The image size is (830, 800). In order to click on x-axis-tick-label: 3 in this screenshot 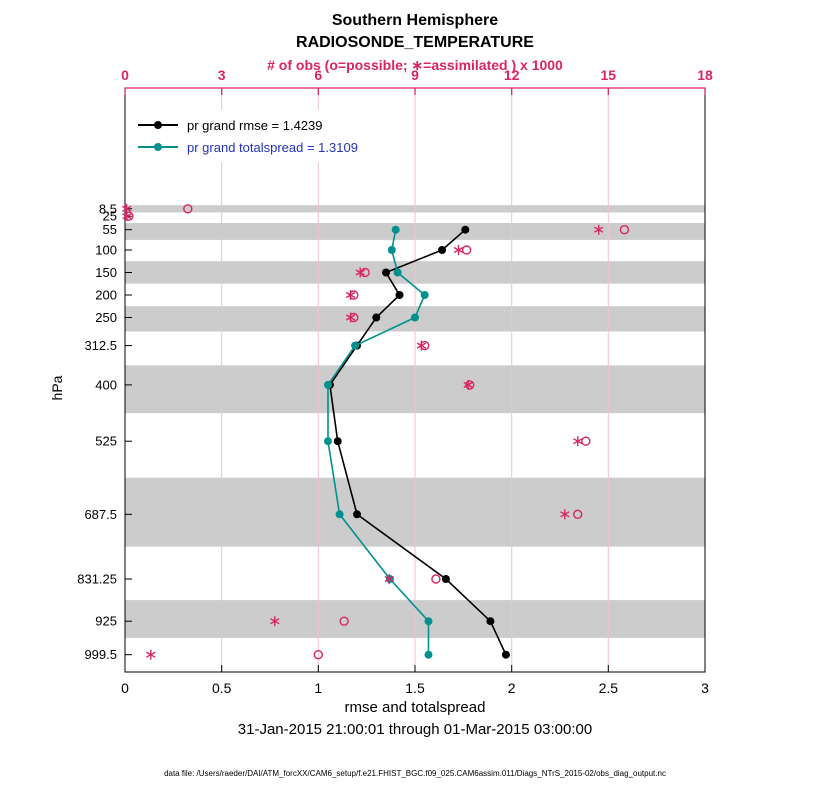, I will do `click(705, 688)`.